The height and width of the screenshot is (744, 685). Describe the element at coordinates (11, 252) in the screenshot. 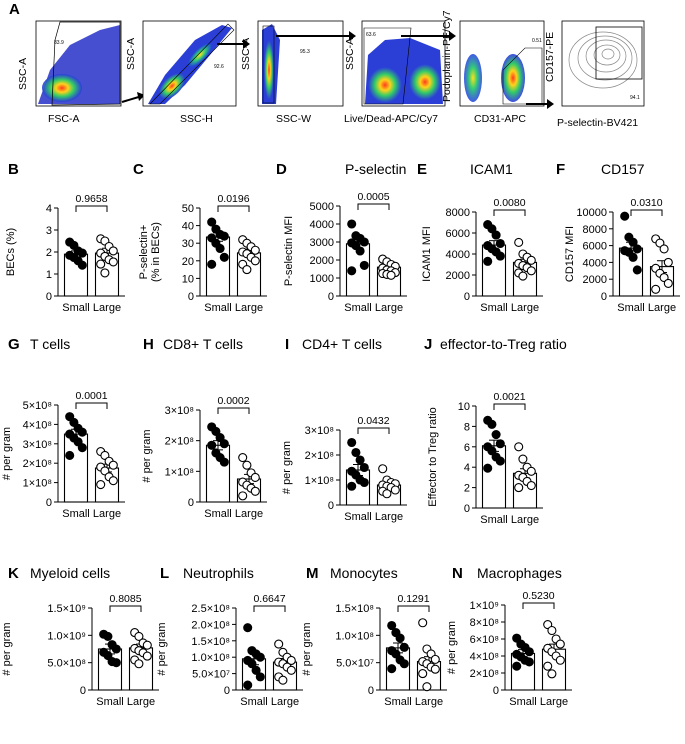

I see `y-axis-label: BECs (%)` at that location.